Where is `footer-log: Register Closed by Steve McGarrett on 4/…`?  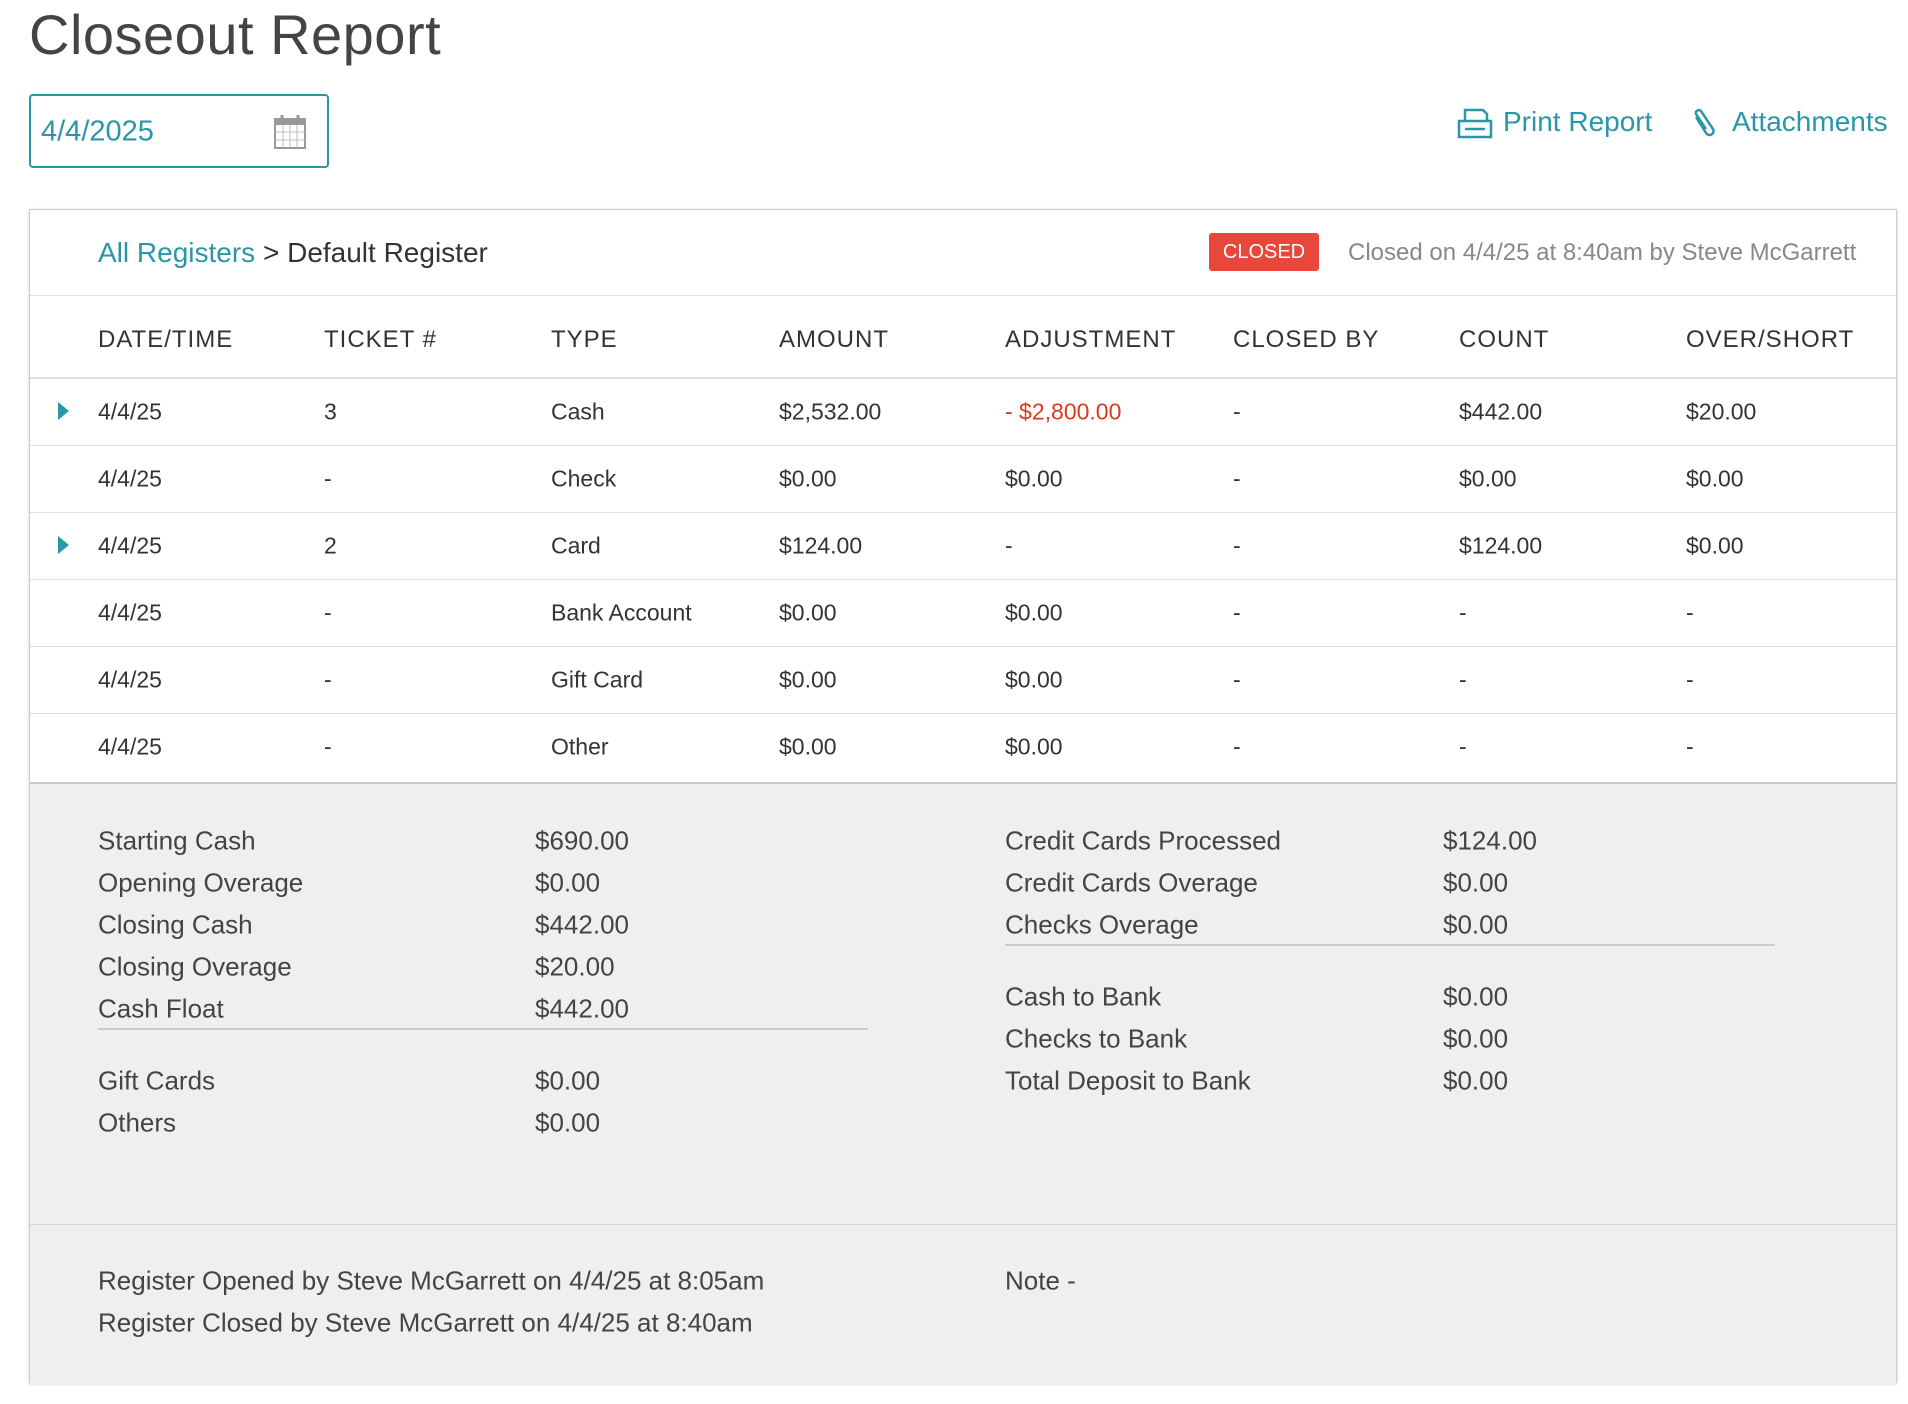
footer-log: Register Closed by Steve McGarrett on 4/… is located at coordinates (425, 1322).